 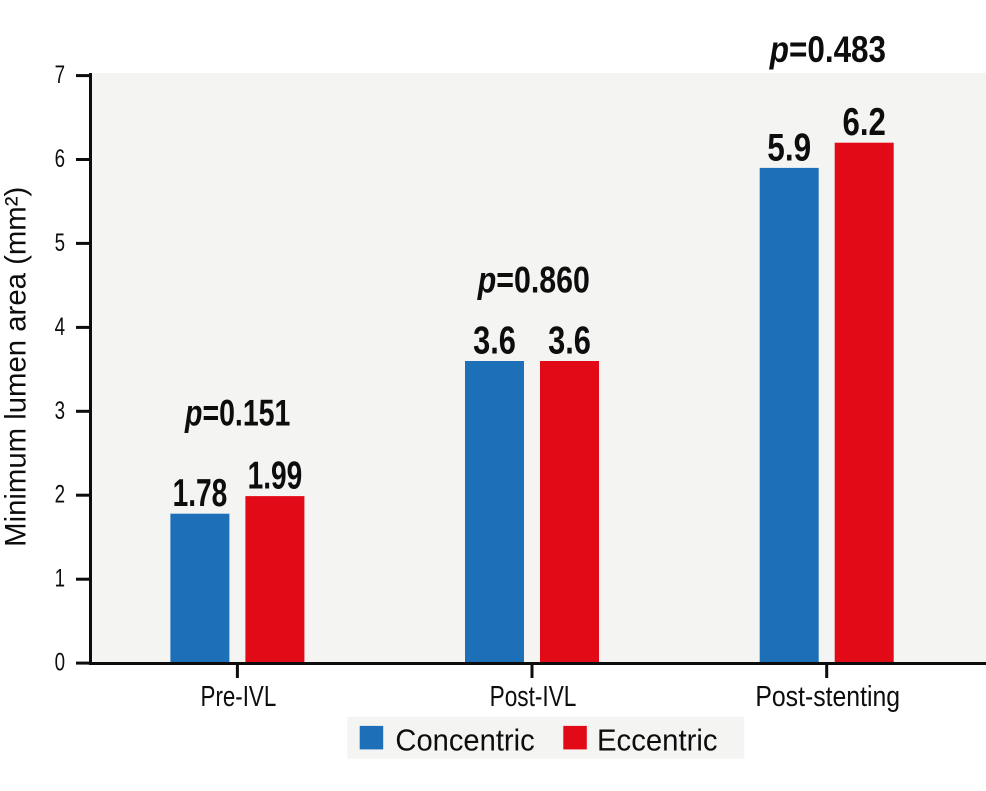 What do you see at coordinates (200, 493) in the screenshot?
I see `svg-text: 1.78` at bounding box center [200, 493].